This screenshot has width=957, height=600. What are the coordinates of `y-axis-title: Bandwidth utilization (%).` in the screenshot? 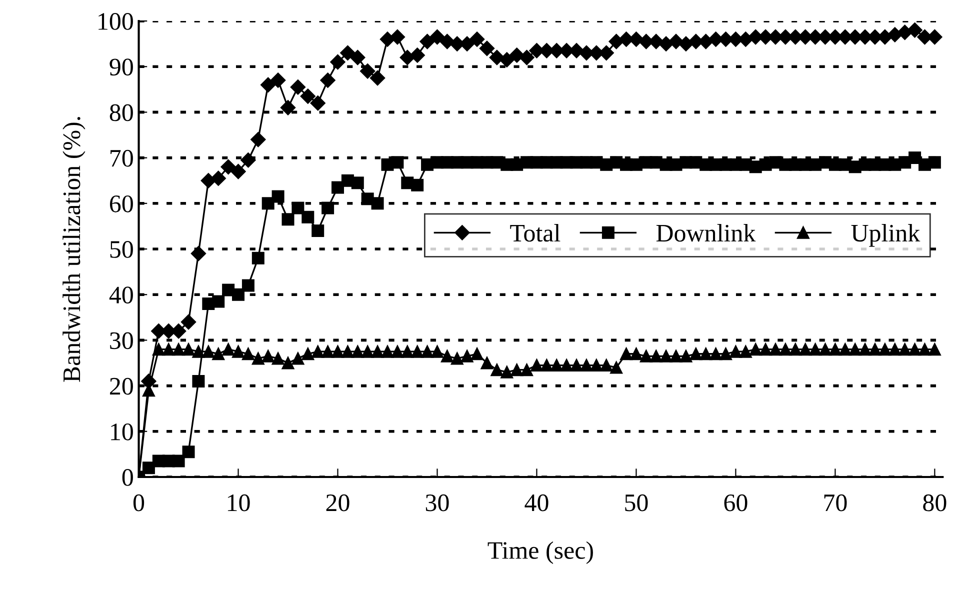 It's located at (74, 249).